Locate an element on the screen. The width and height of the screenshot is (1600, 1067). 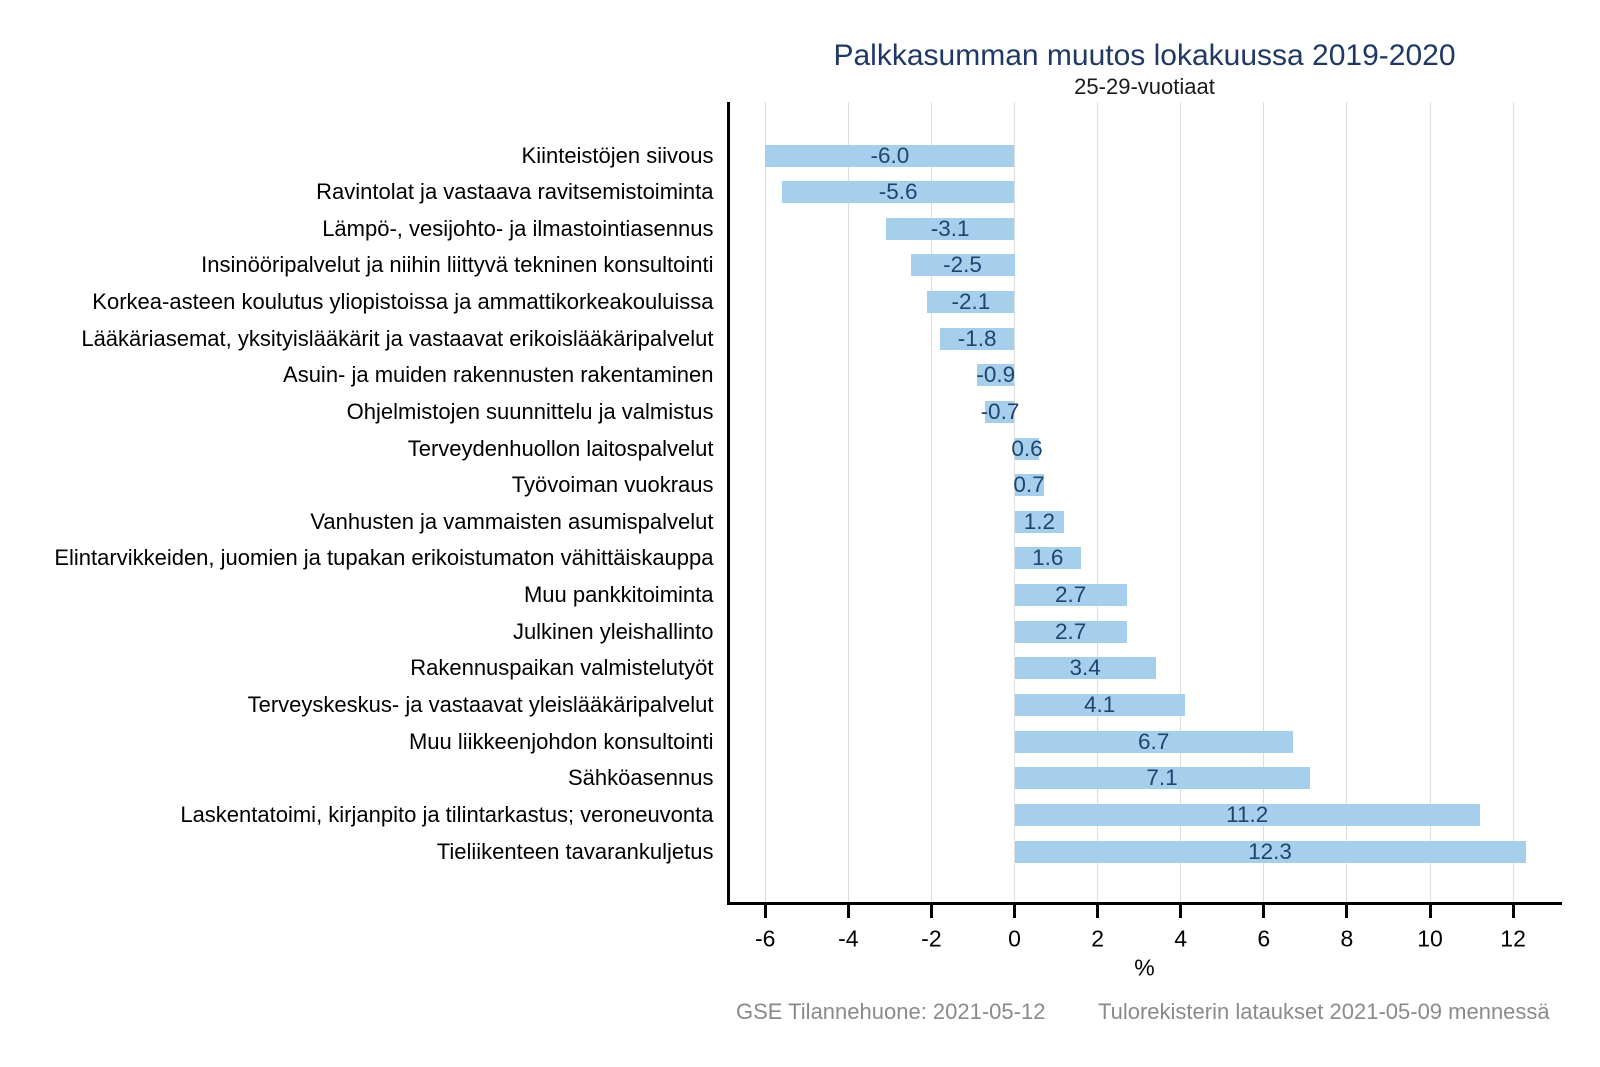
bar-value-label: -5.6 is located at coordinates (898, 192).